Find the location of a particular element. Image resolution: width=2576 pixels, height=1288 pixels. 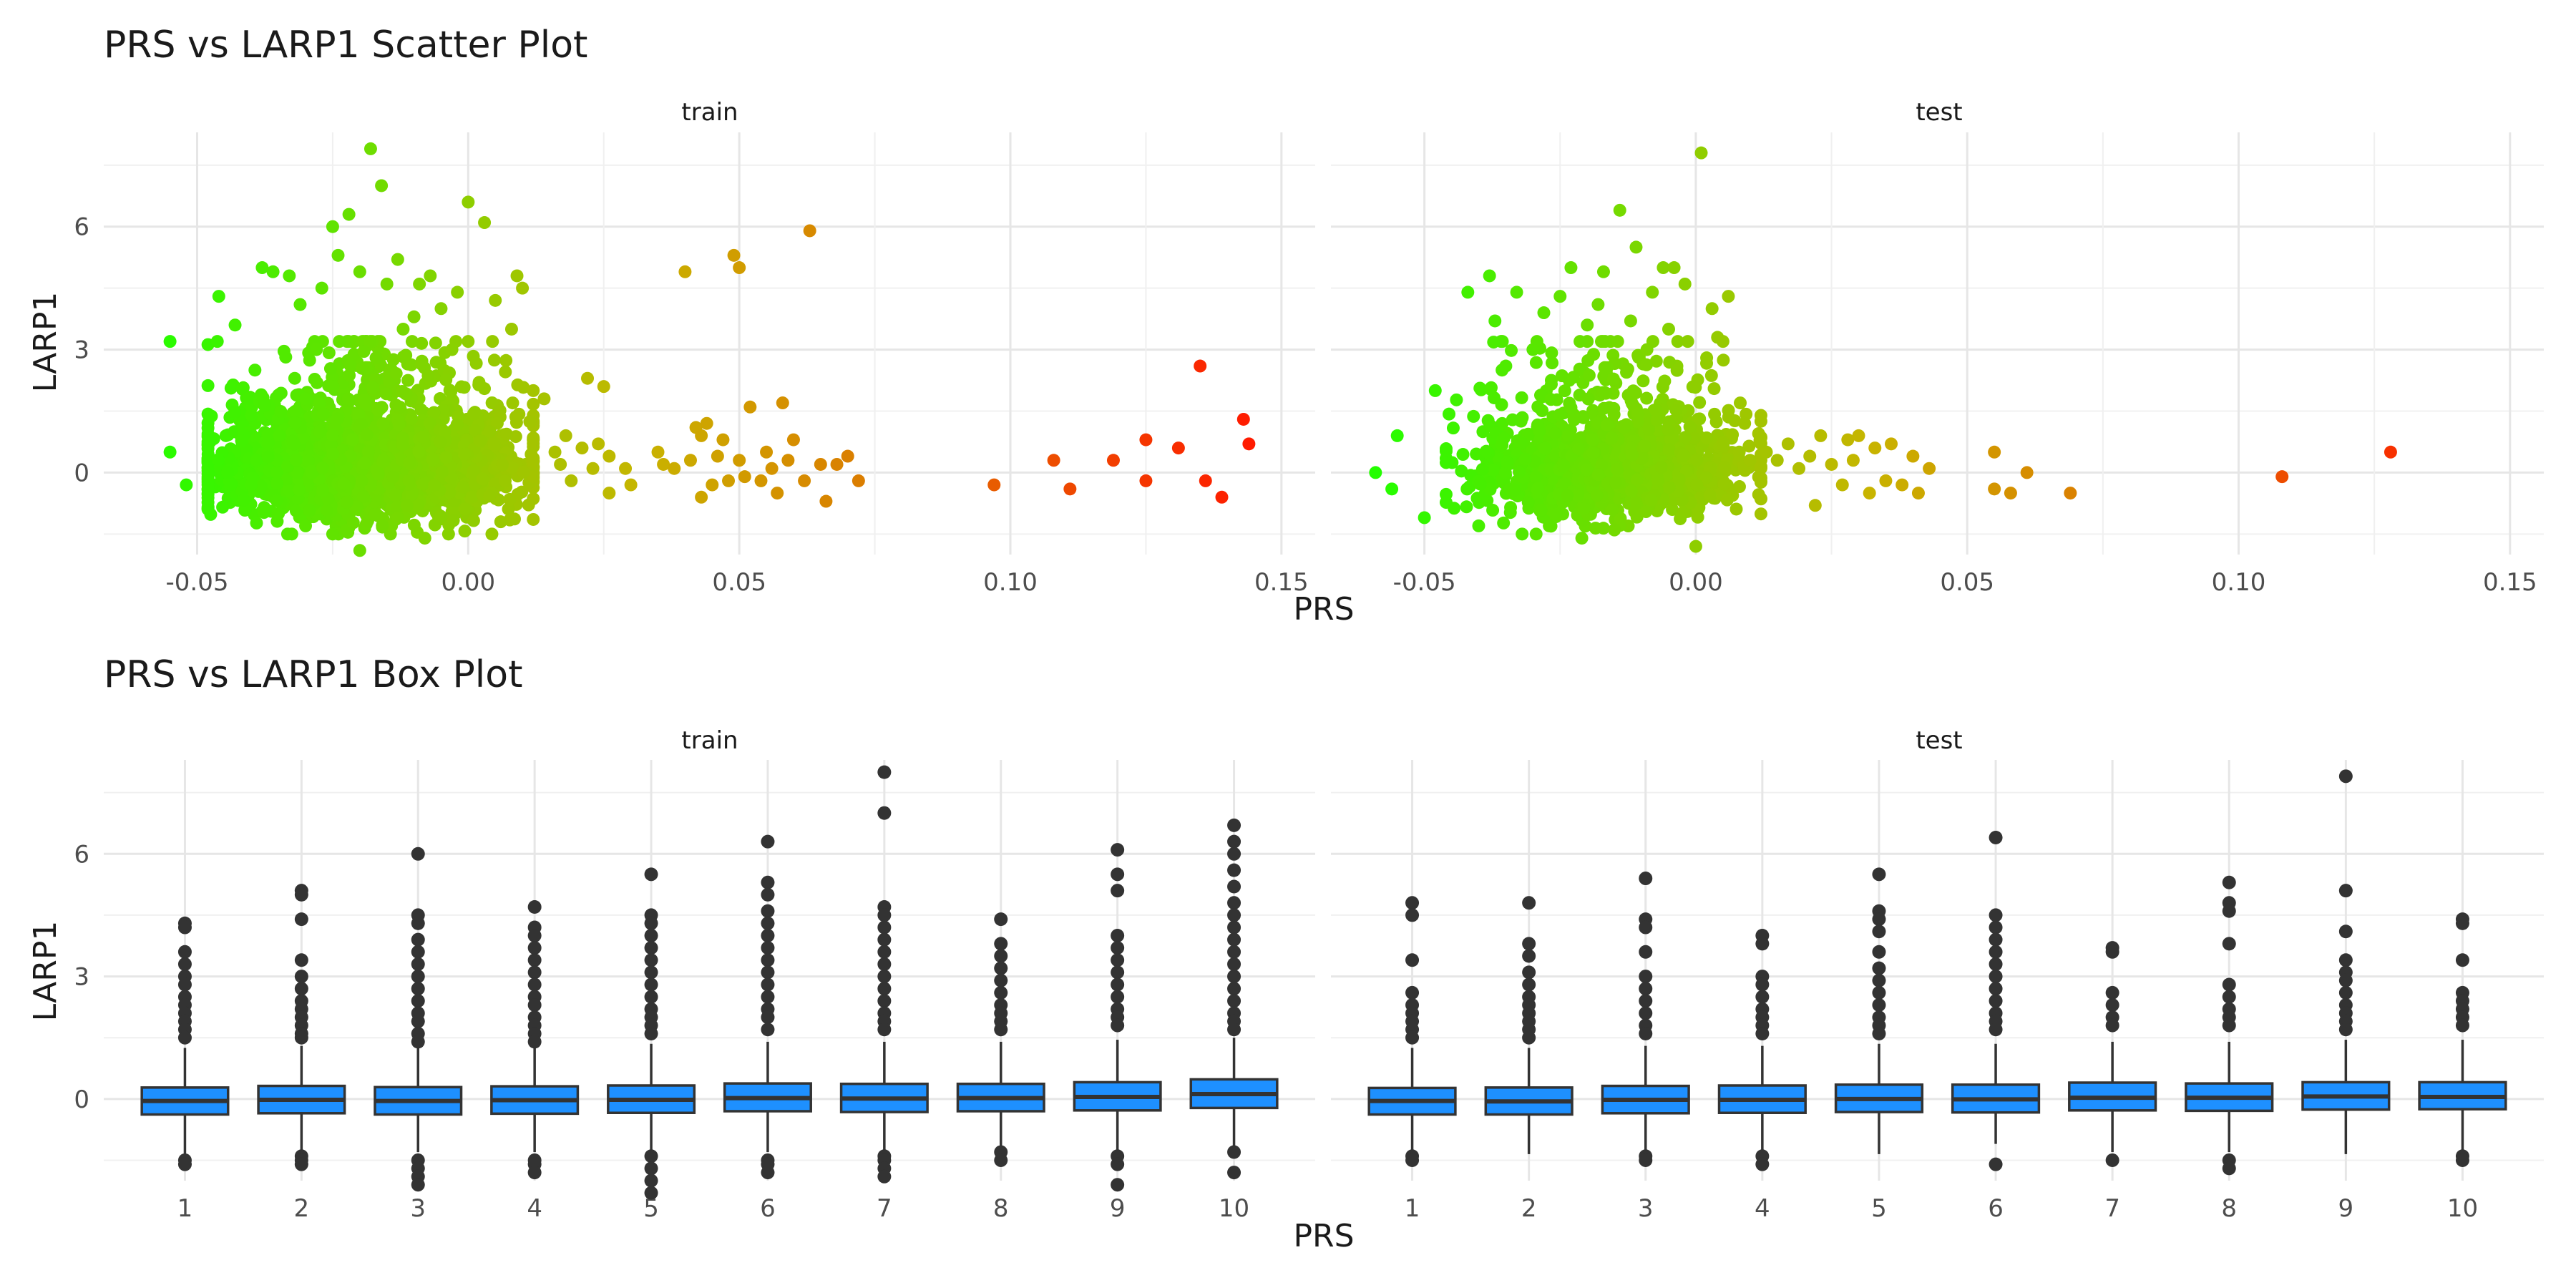

x-tick-label: 7 is located at coordinates (884, 1208).